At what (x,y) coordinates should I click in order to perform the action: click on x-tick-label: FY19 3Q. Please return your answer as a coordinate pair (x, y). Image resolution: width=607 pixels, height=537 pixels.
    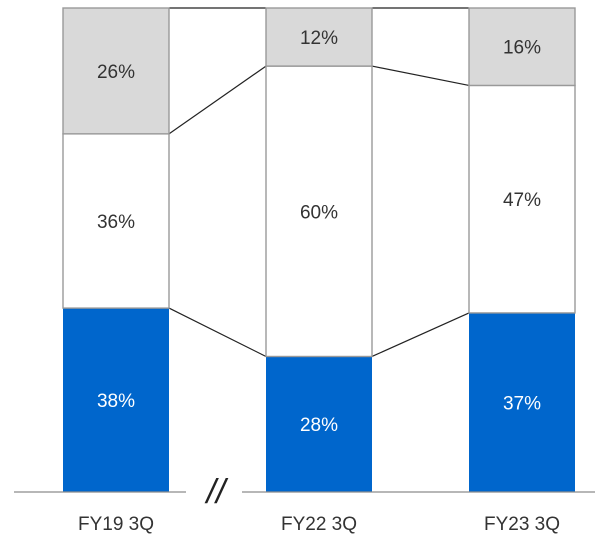
    Looking at the image, I should click on (116, 524).